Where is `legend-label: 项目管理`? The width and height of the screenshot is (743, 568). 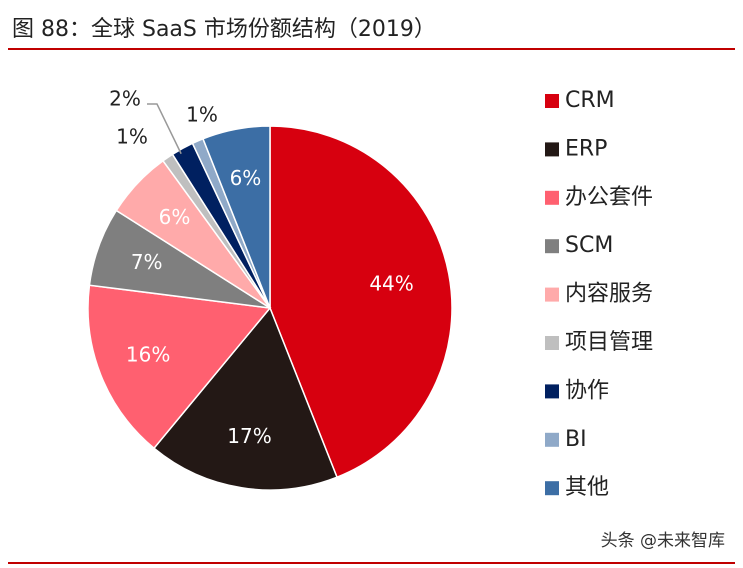 legend-label: 项目管理 is located at coordinates (609, 342).